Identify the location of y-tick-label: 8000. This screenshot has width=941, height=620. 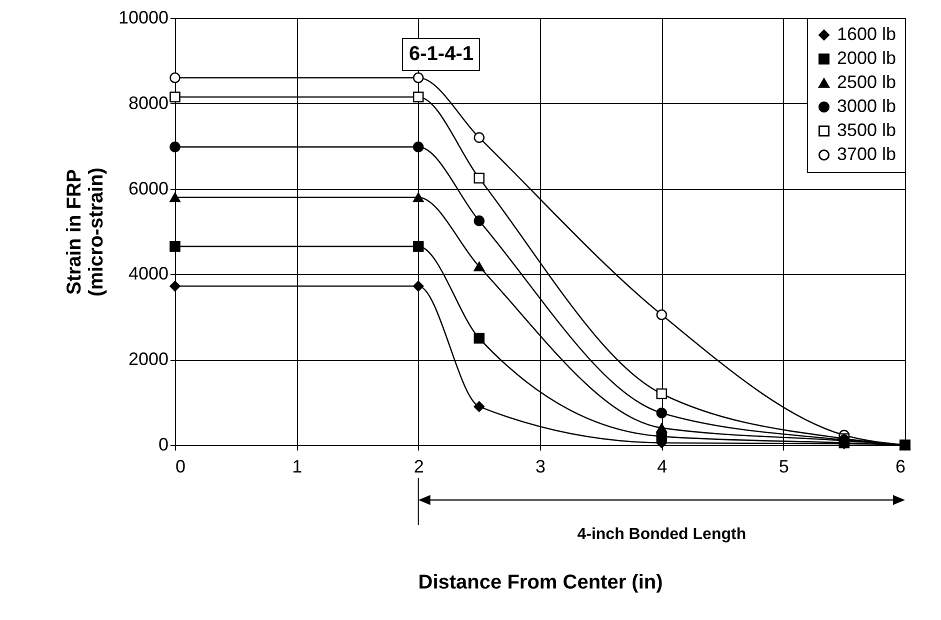
(148, 102).